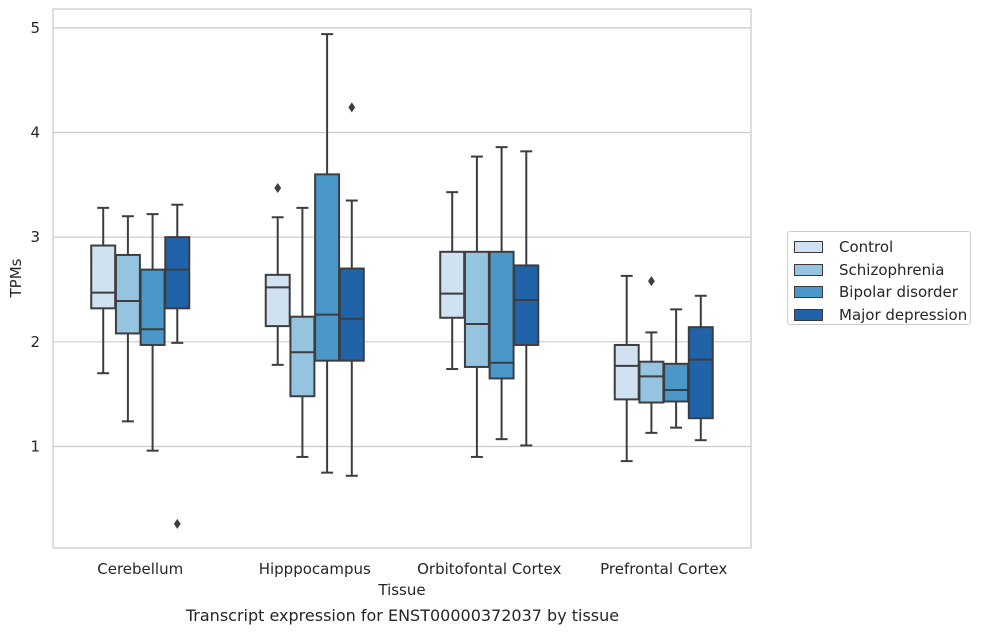  I want to click on legend-item-major-depression: Major depression, so click(881, 315).